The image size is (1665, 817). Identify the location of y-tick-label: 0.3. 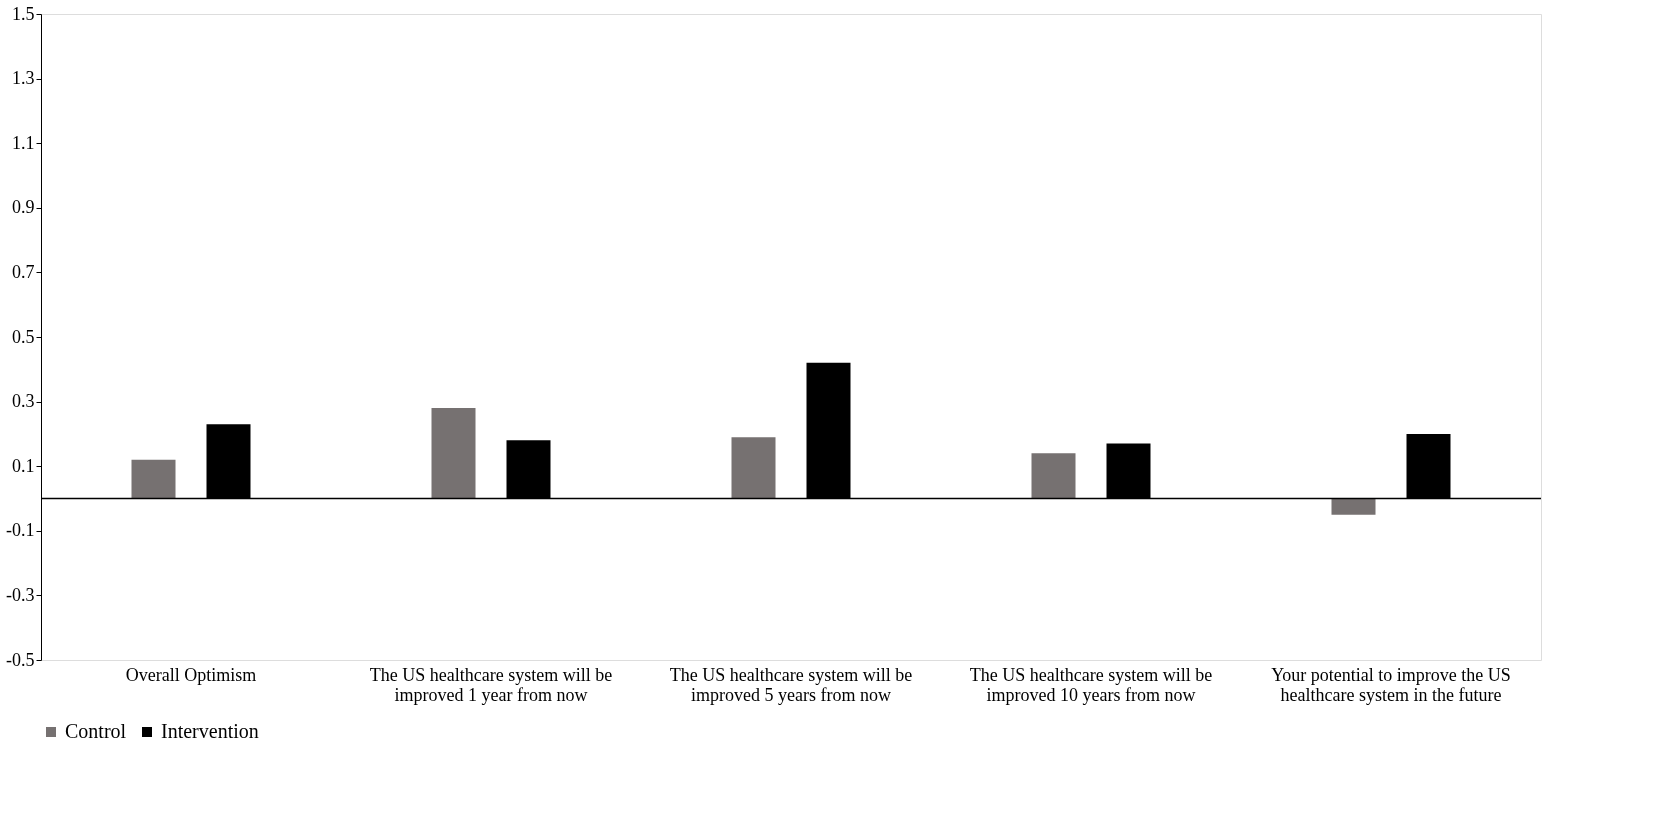
(23, 401).